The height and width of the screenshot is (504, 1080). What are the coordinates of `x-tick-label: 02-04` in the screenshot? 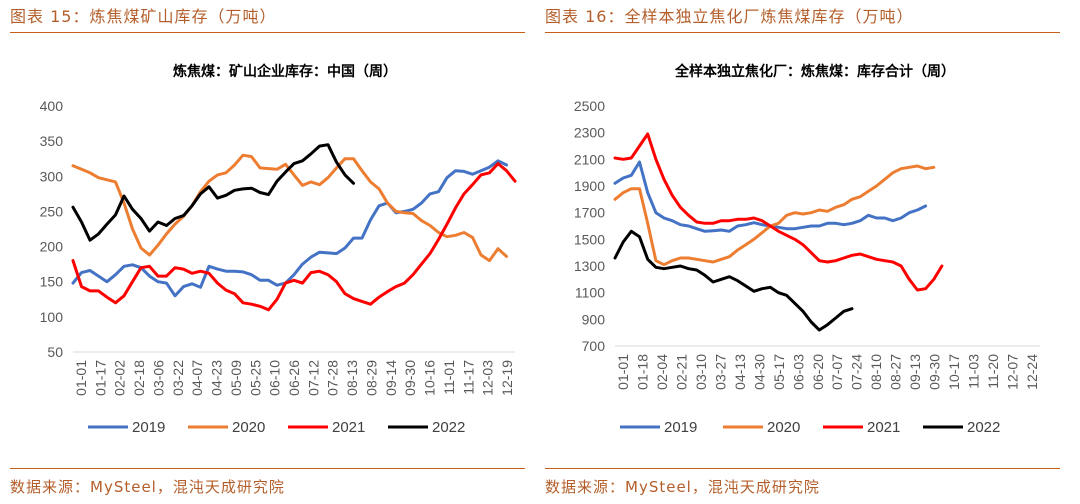 It's located at (662, 372).